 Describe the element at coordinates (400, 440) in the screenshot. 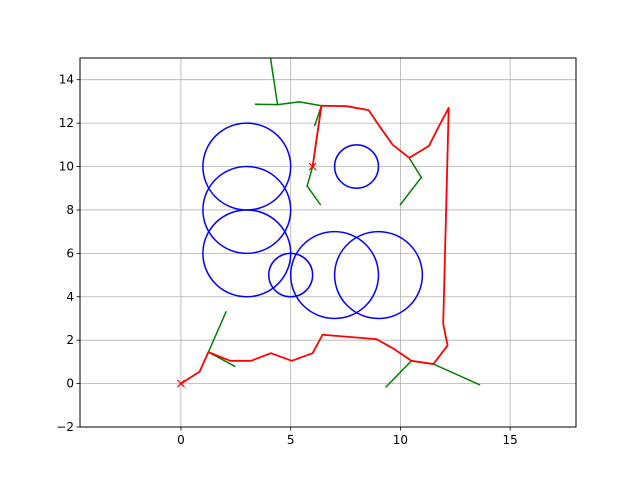

I see `x-tick-label: 10` at that location.